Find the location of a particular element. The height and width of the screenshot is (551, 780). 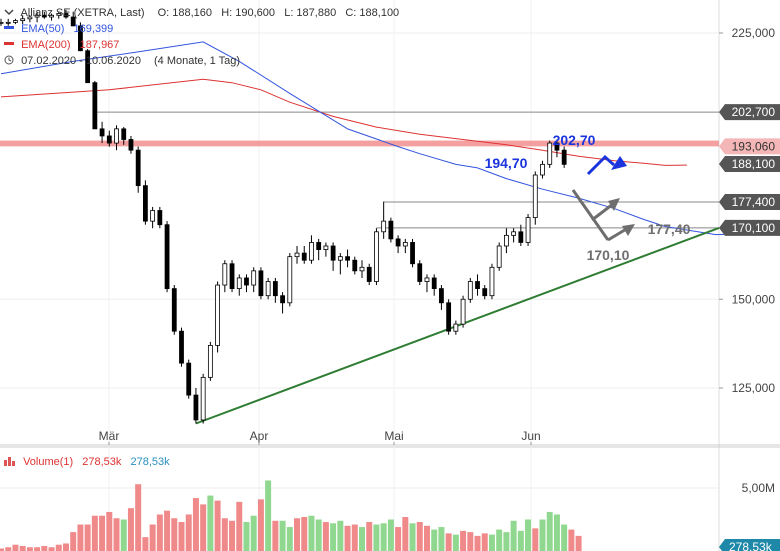

annotation-label: 177,40 is located at coordinates (669, 229).